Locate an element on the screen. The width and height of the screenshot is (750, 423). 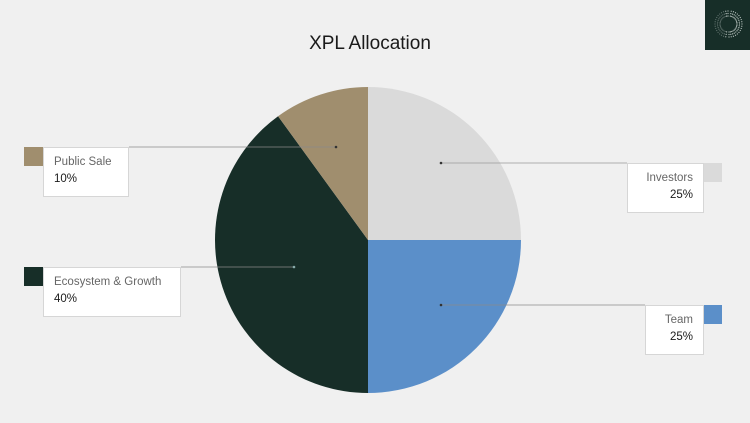
label-team: Team 25% is located at coordinates (674, 330).